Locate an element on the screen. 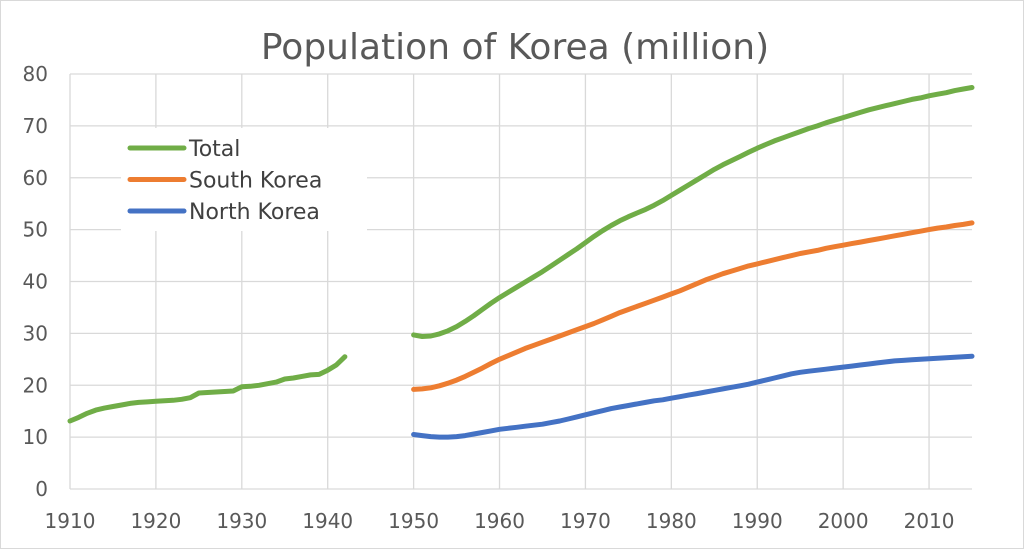  x-tick-label: 1930 is located at coordinates (241, 521).